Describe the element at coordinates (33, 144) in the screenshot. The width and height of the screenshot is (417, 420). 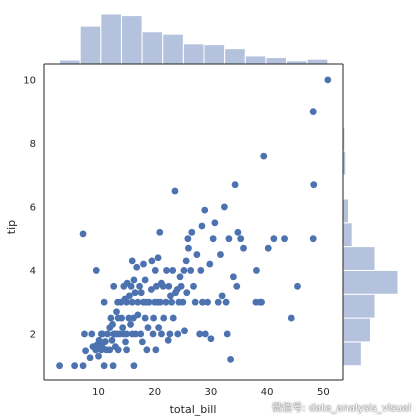
I see `y-tick-label: 8` at that location.